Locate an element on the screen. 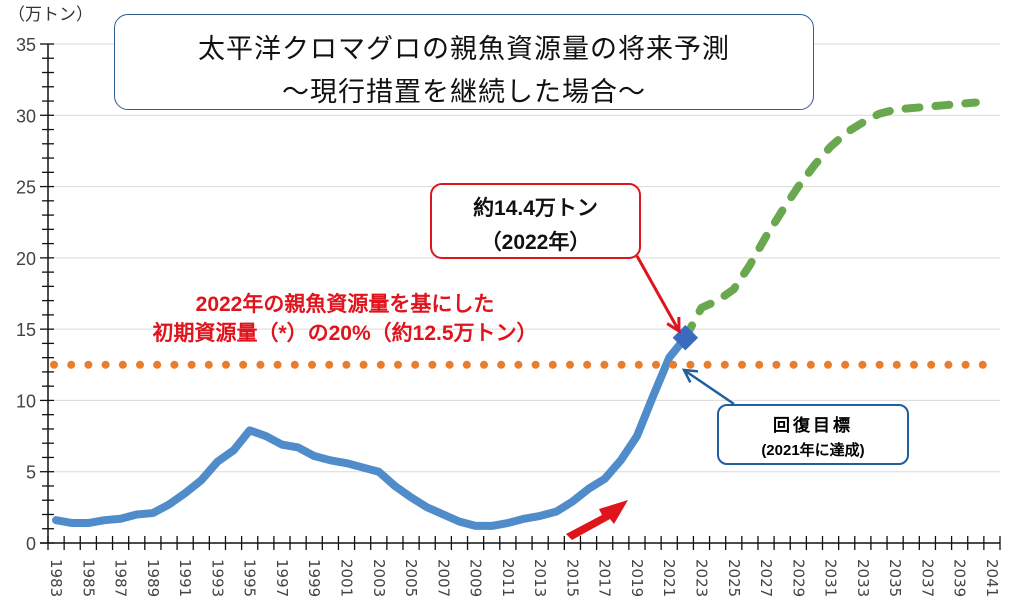 The height and width of the screenshot is (607, 1009). x-tick-label: 2003 is located at coordinates (379, 578).